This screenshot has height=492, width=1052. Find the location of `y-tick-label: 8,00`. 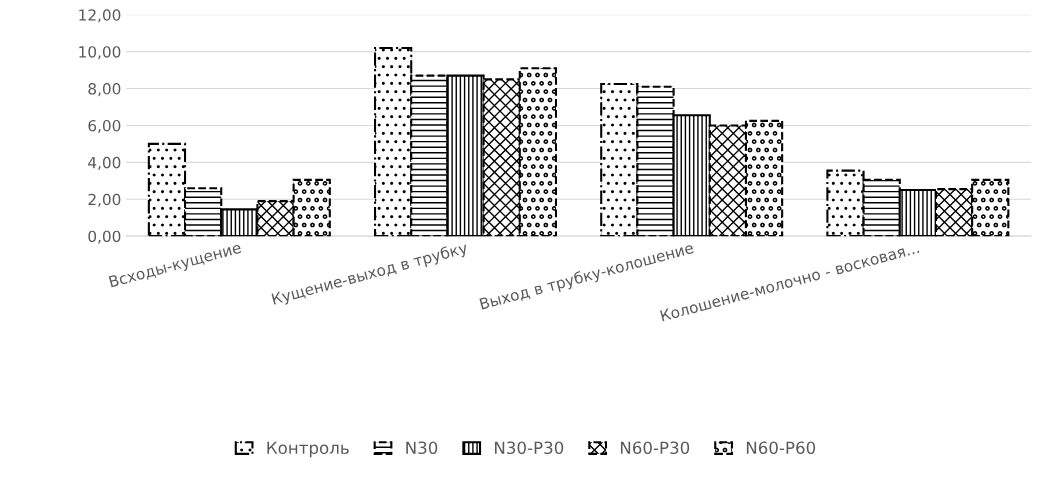

y-tick-label: 8,00 is located at coordinates (104, 90).